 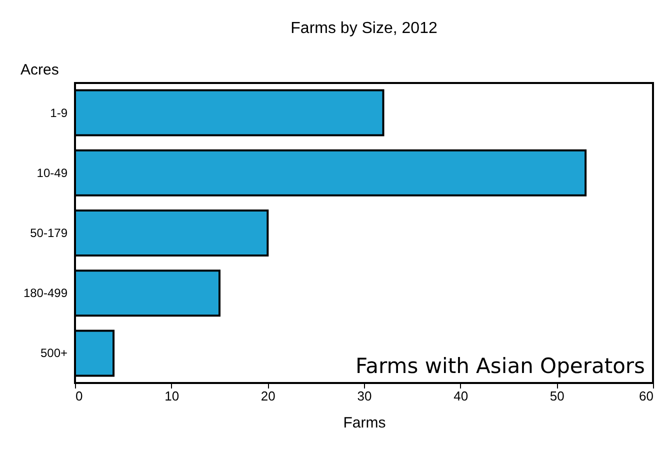 I want to click on chart-title: Farms by Size, 2012, so click(x=364, y=28).